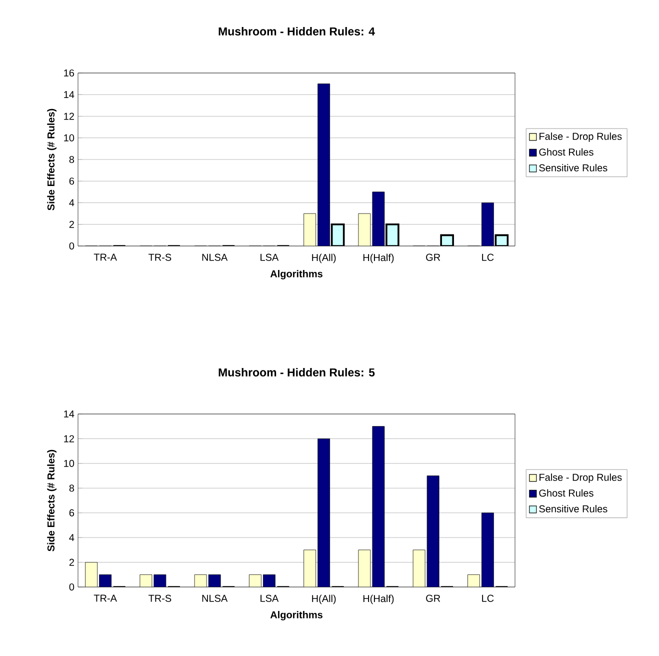 This screenshot has width=659, height=656. I want to click on chart-title: Mushroom - Hidden Rules: 5, so click(296, 372).